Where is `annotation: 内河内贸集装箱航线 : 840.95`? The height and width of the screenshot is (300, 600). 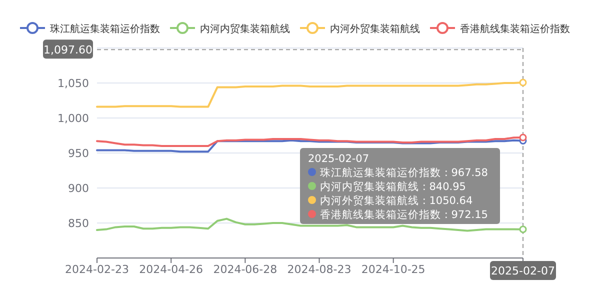
annotation: 内河内贸集装箱航线 : 840.95 is located at coordinates (393, 186).